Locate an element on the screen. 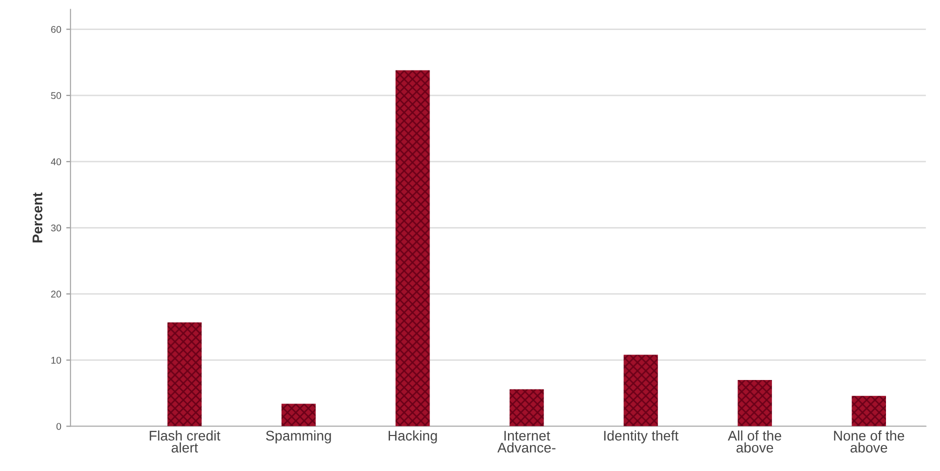 The height and width of the screenshot is (471, 940). x-tick-label: Spamming is located at coordinates (298, 437).